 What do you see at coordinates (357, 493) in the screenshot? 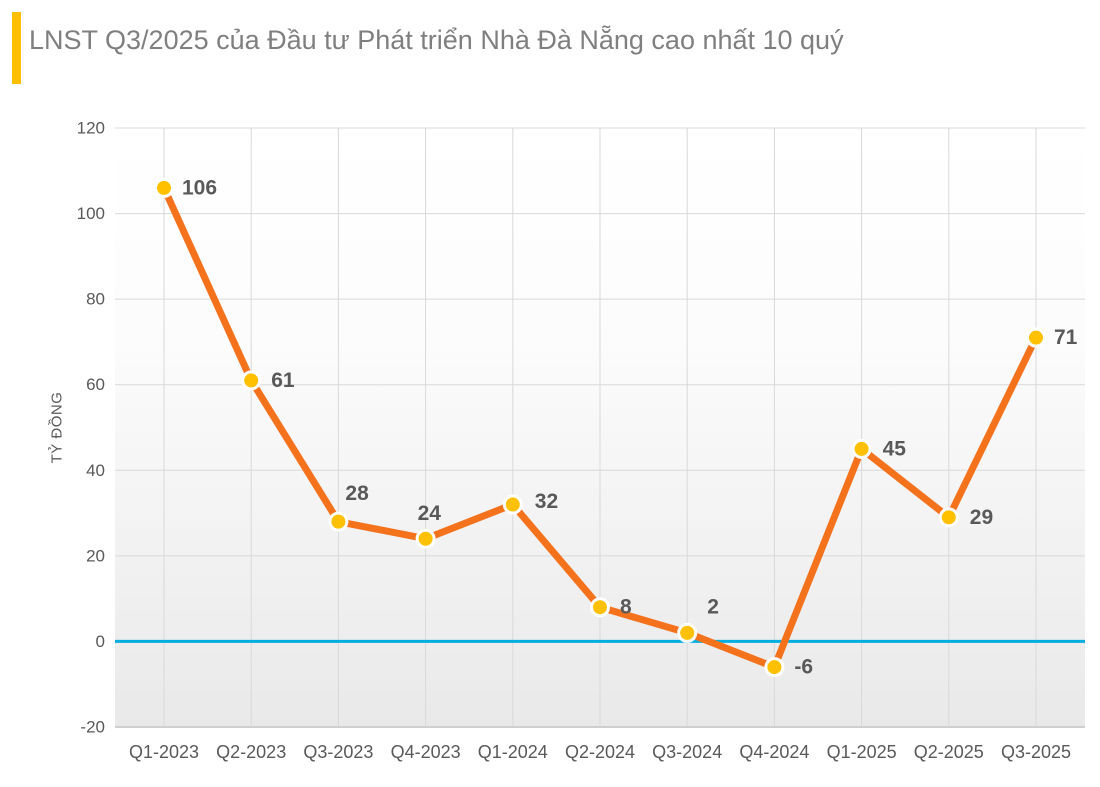
I see `data-label: 28` at bounding box center [357, 493].